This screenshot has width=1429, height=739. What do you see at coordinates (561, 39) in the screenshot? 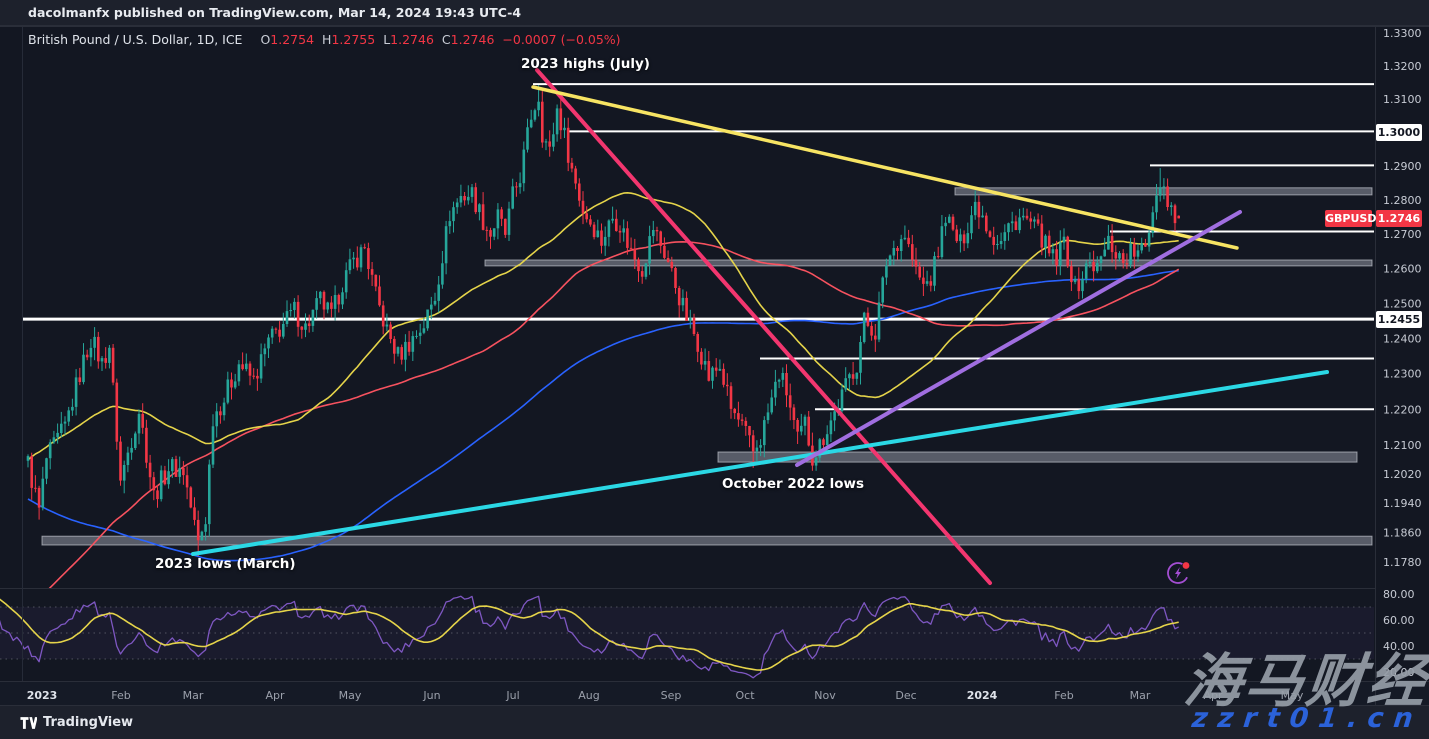
I see `change-value: −0.0007 (−0.05%)` at bounding box center [561, 39].